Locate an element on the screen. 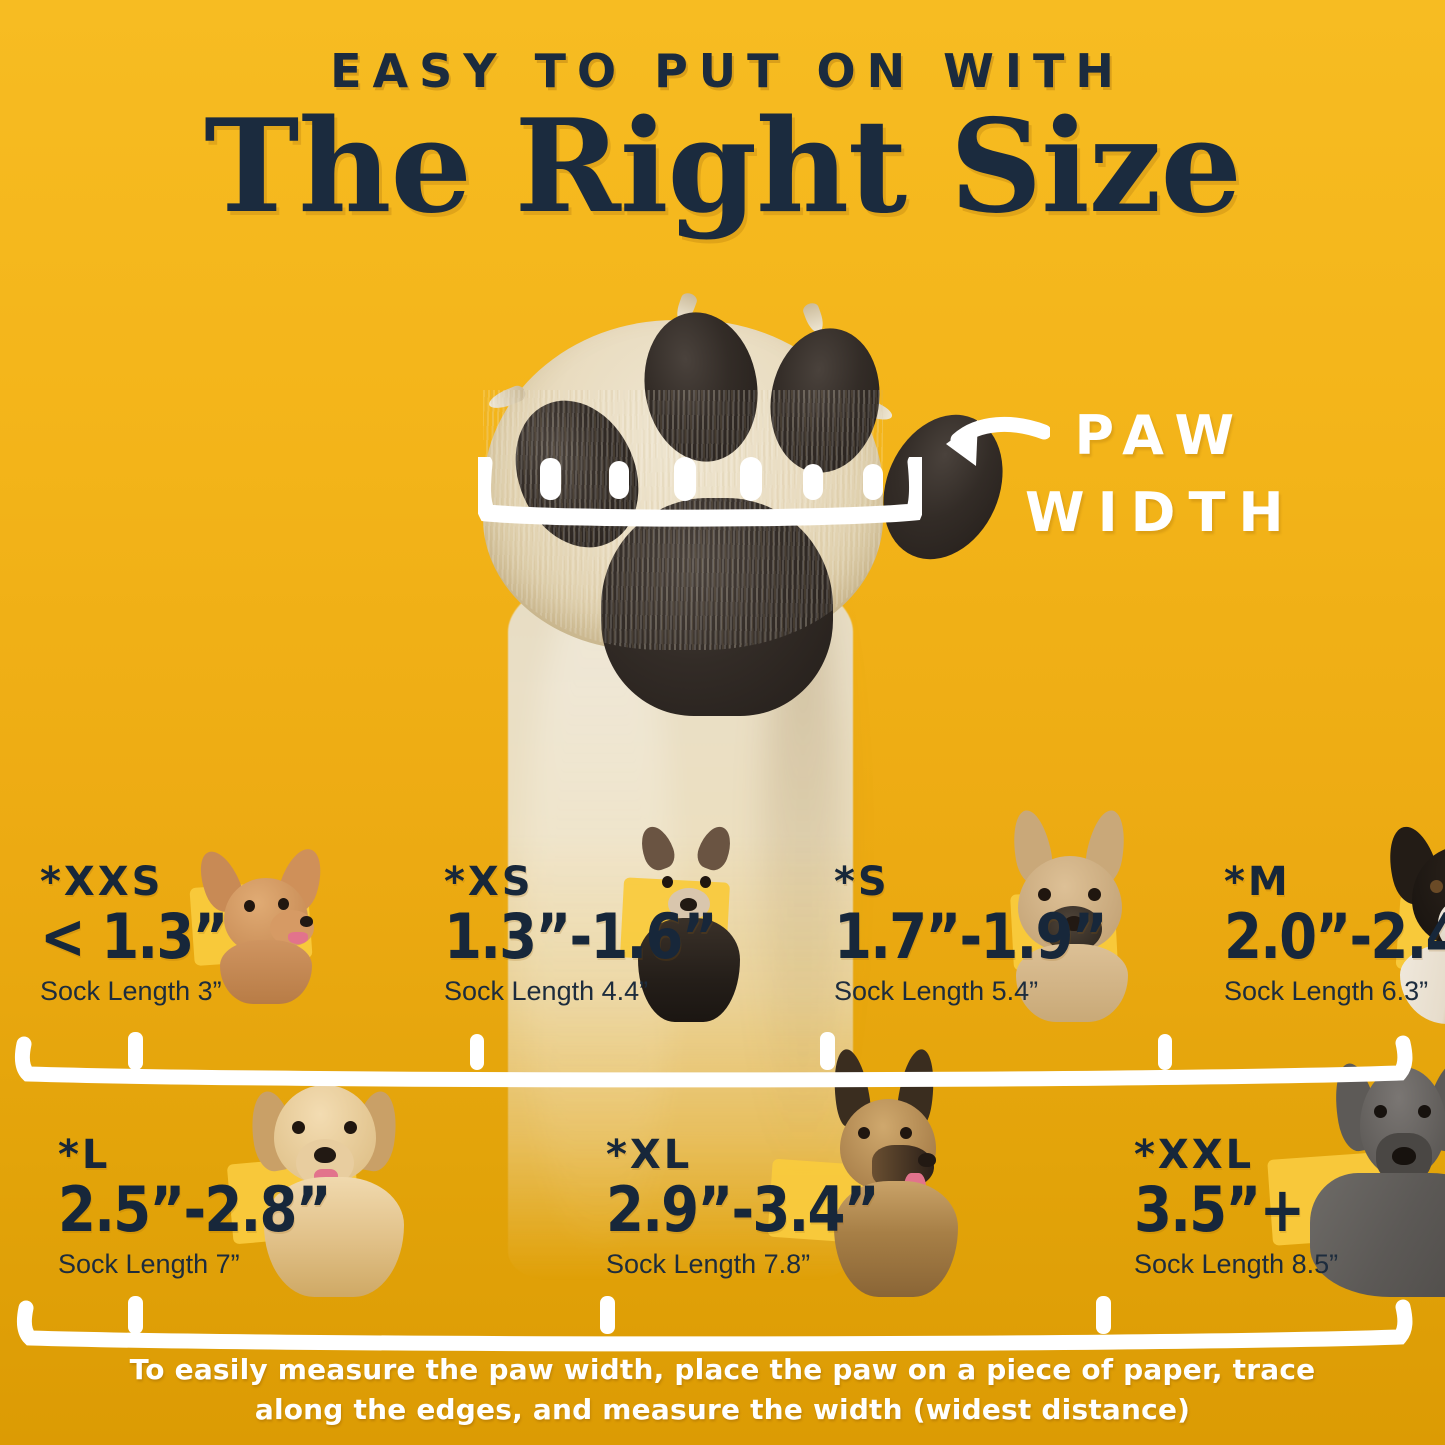  size-cell-m: *M 2.0”-2.4” Sock Length 6.3” is located at coordinates (1318, 922).